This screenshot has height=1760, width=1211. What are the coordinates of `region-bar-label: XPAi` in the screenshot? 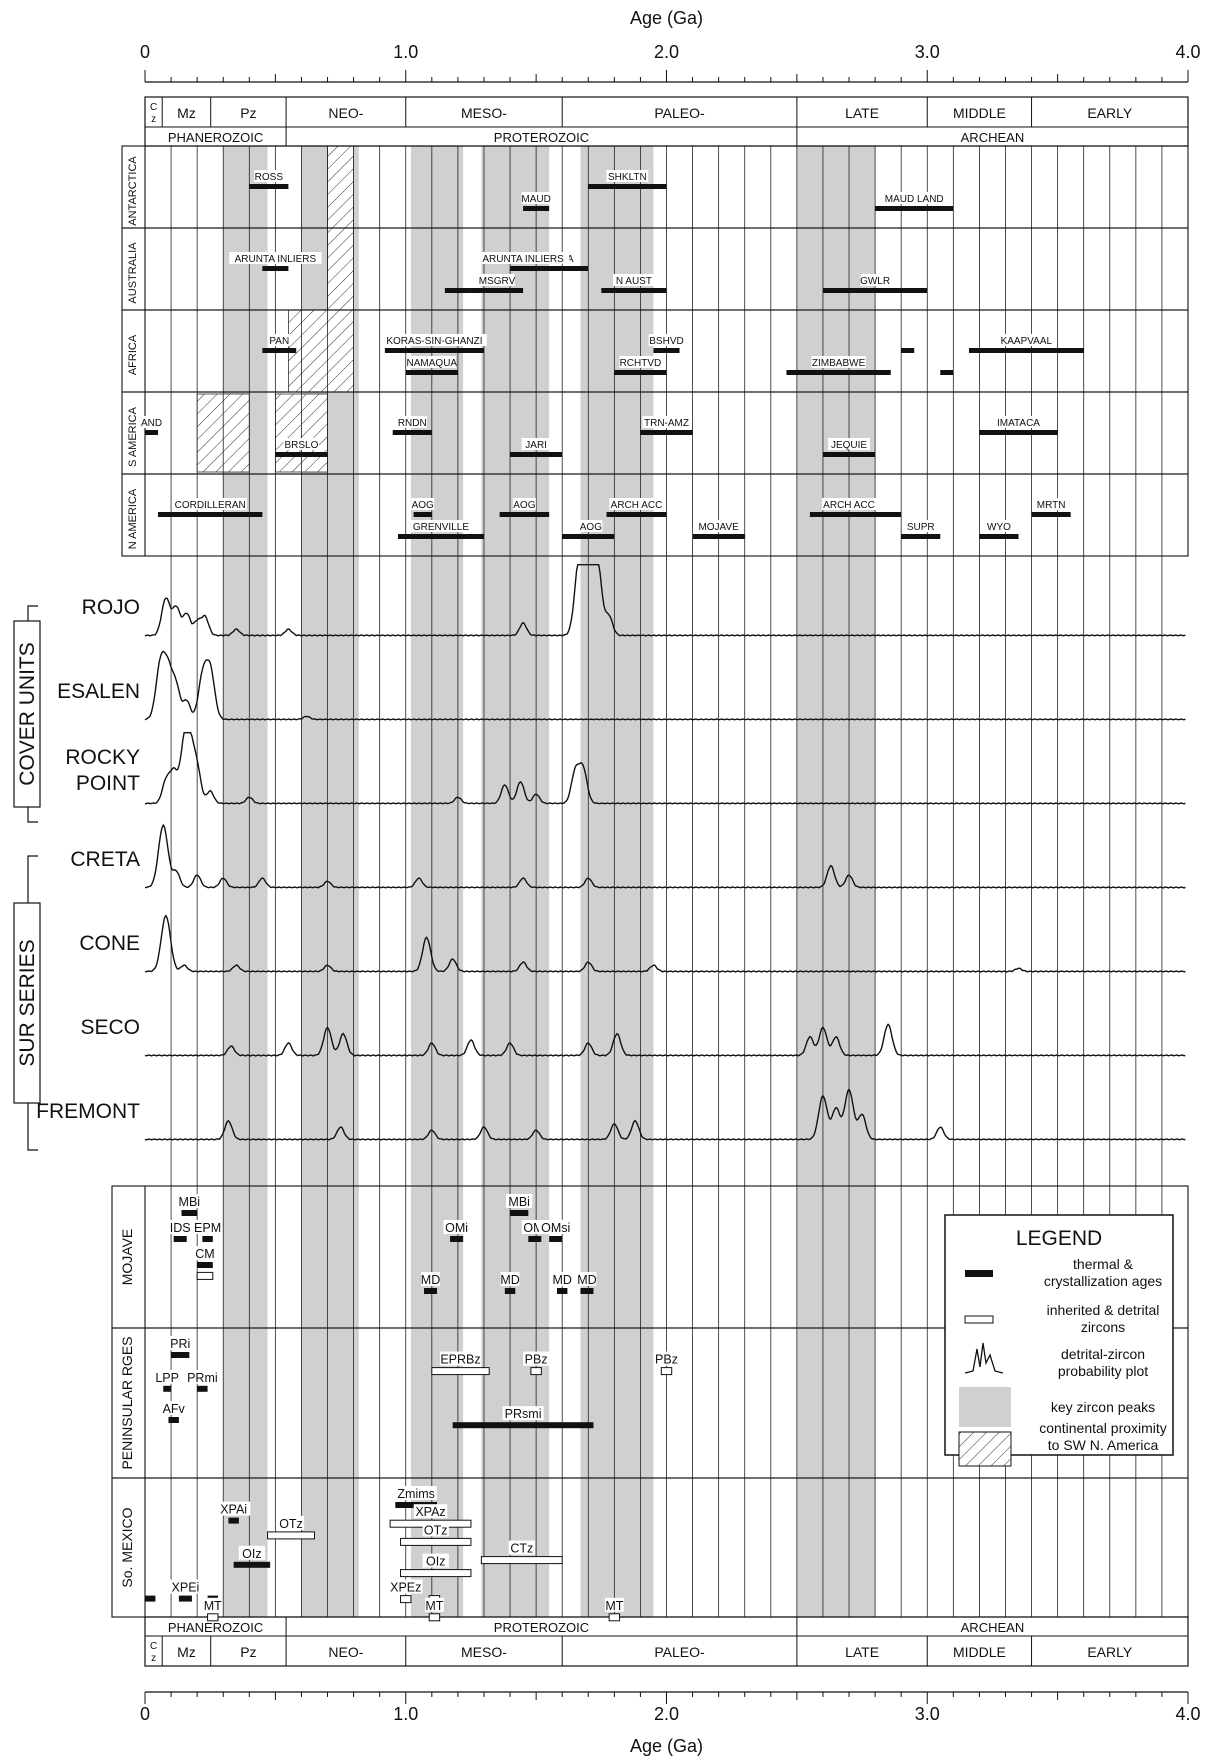 It's located at (233, 1510).